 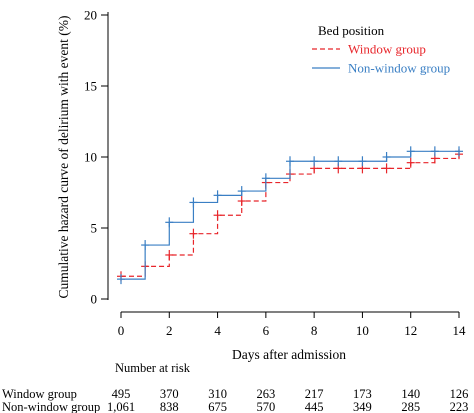 I want to click on risk-cell: 223, so click(x=459, y=406).